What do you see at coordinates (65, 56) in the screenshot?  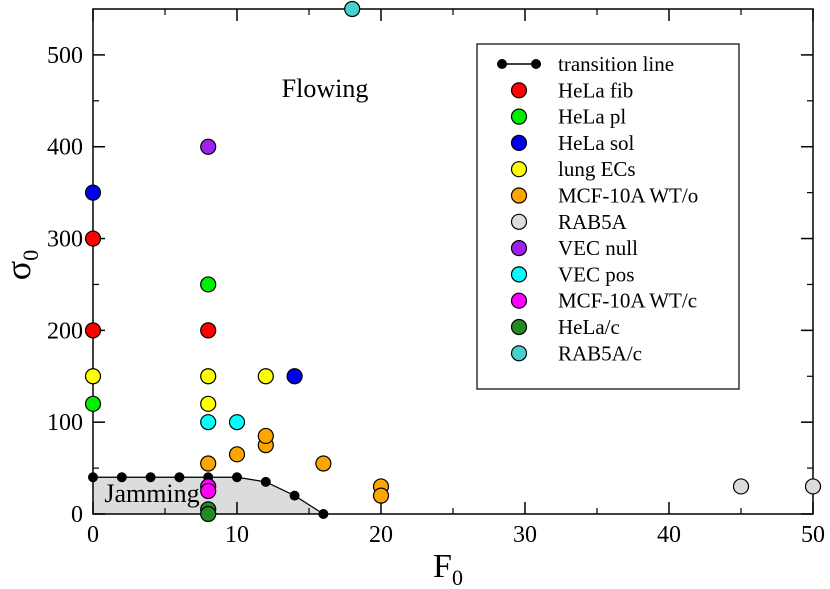 I see `y-tick-label-5: 500` at bounding box center [65, 56].